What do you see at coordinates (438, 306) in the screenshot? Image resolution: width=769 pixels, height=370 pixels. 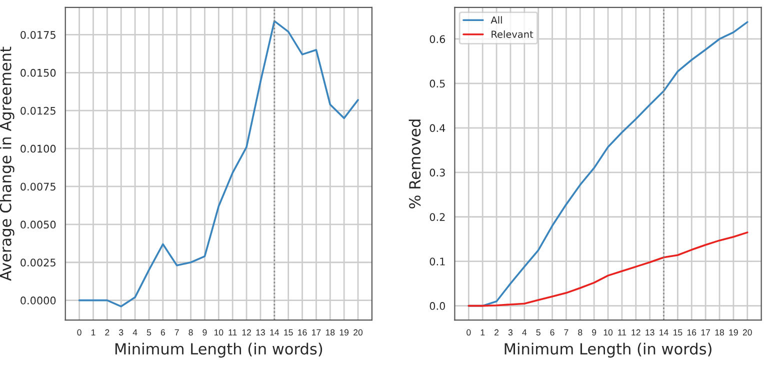 I see `y-tick-label: 0.0` at bounding box center [438, 306].